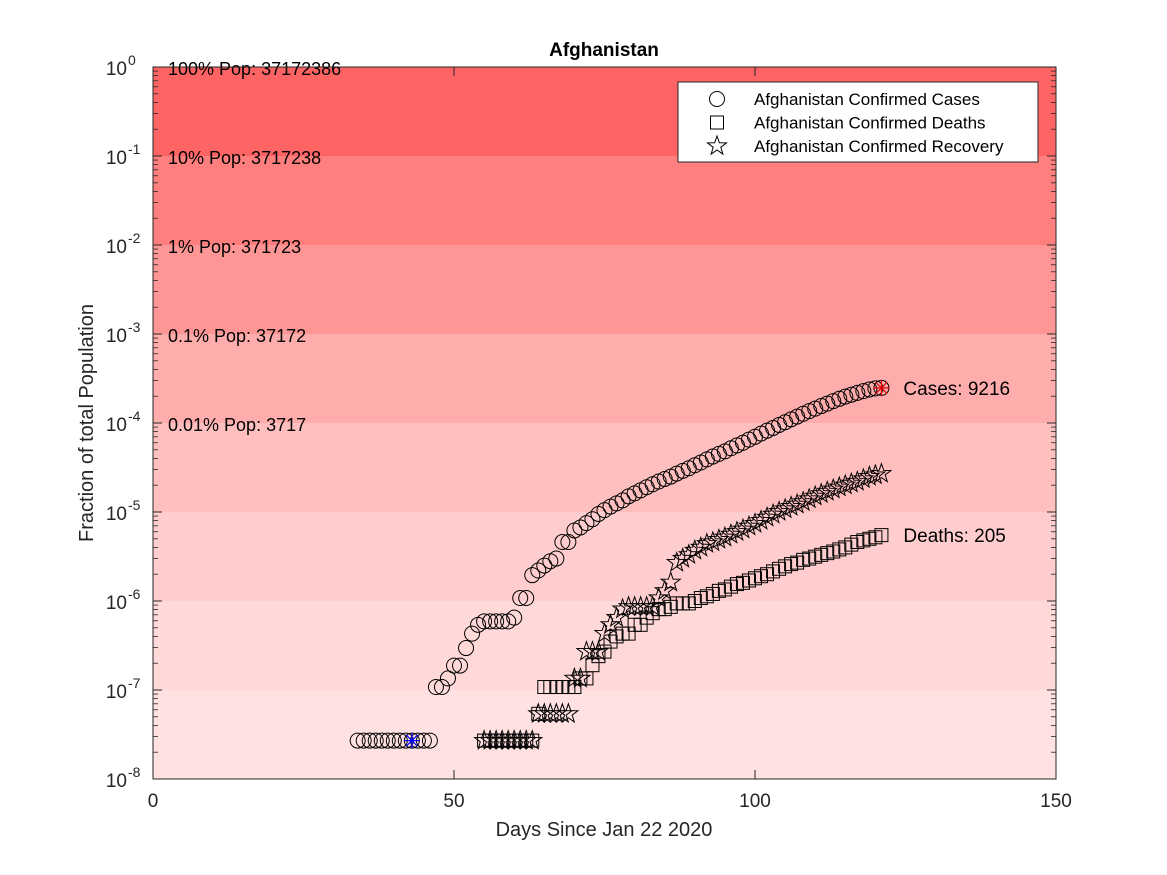 This screenshot has height=875, width=1167. What do you see at coordinates (879, 146) in the screenshot?
I see `legend-label: Afghanistan Confirmed Recovery` at bounding box center [879, 146].